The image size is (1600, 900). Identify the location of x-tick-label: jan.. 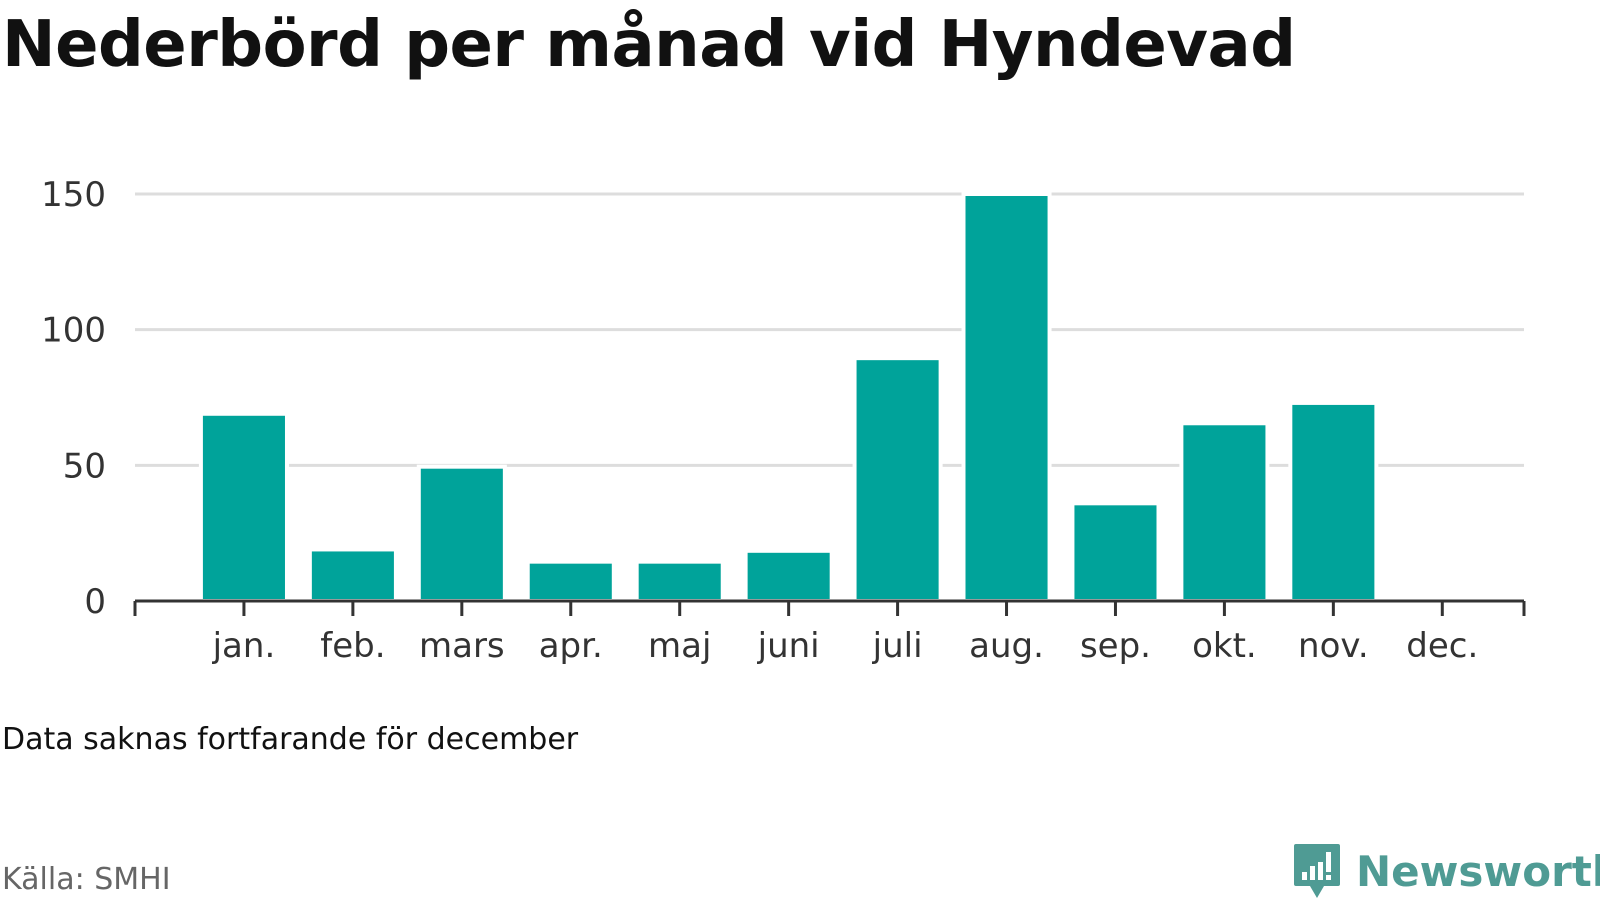
(244, 646).